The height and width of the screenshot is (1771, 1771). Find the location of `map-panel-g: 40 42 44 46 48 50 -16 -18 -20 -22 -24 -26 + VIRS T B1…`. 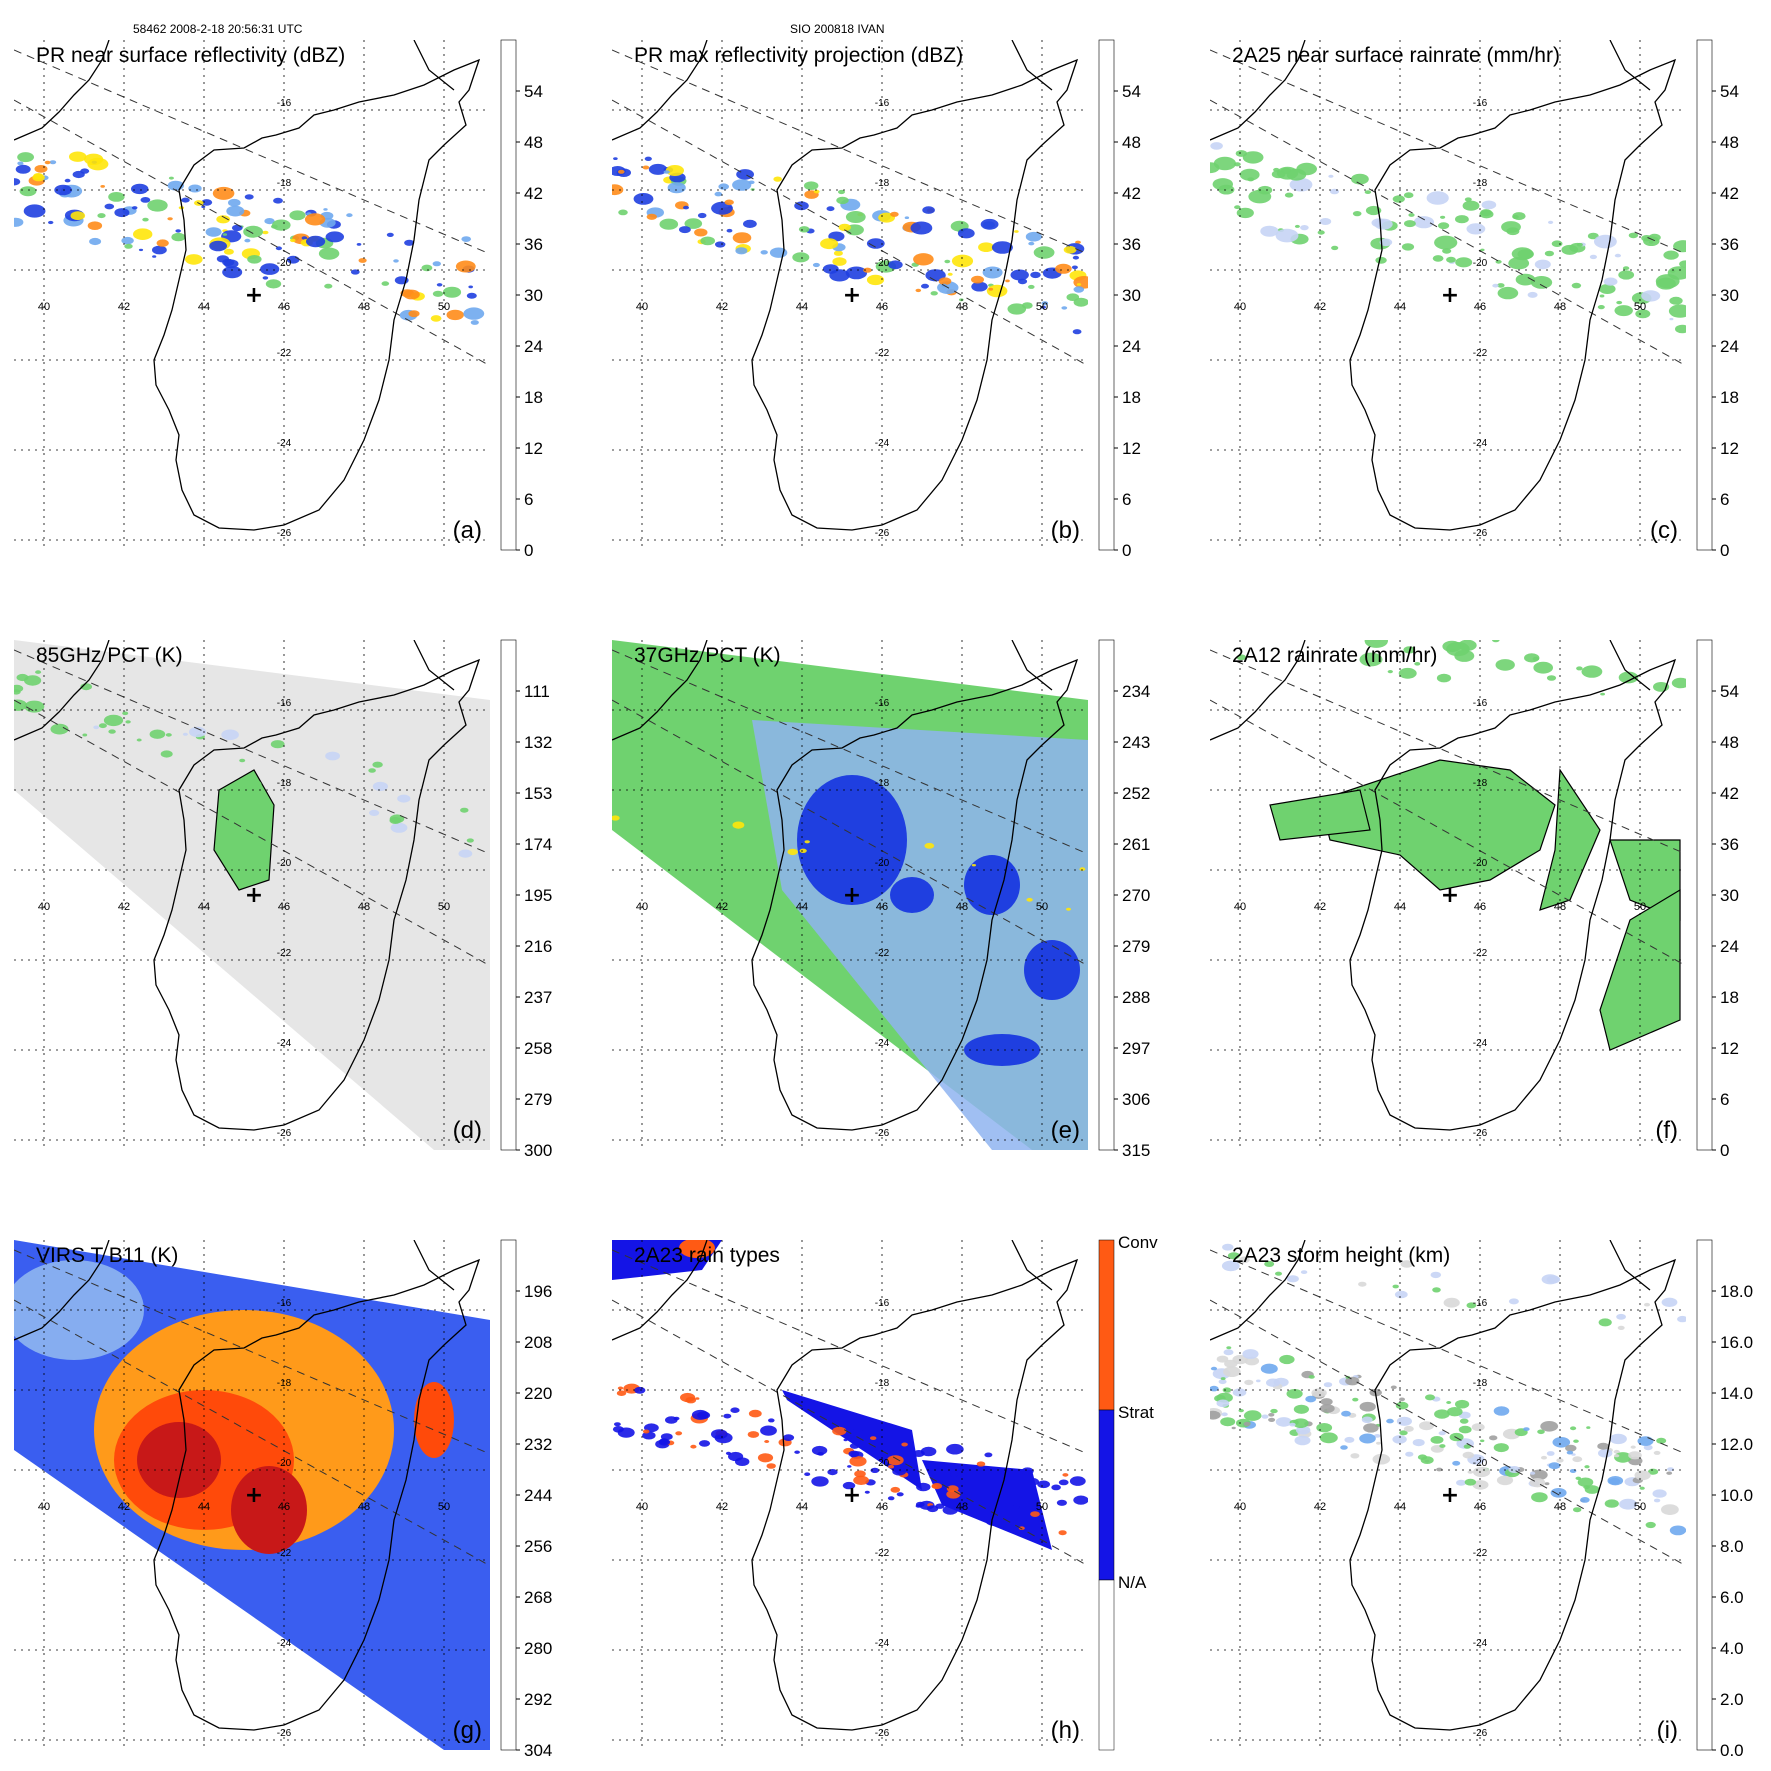

map-panel-g: 40 42 44 46 48 50 -16 -18 -20 -22 -24 -26 + VIRS T B1… is located at coordinates (283, 1499).